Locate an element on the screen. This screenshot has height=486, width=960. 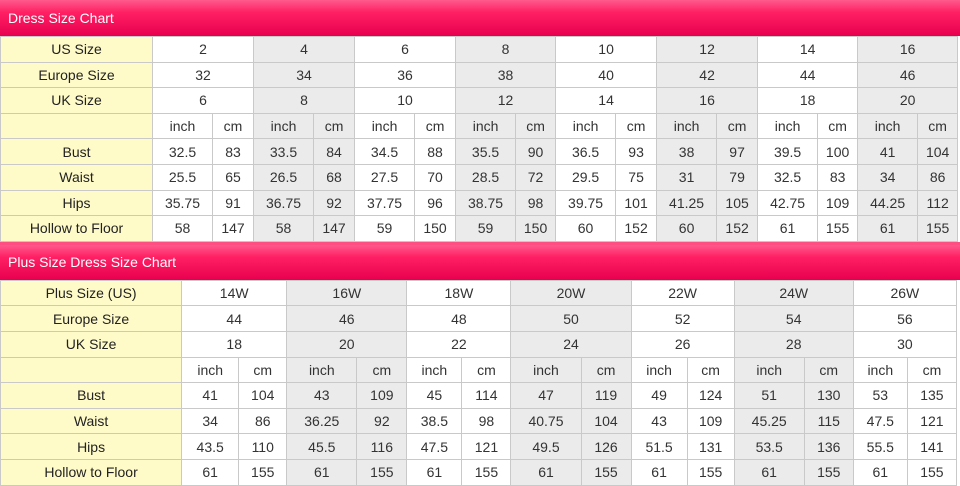
inch-value: 45.5 is located at coordinates (322, 446).